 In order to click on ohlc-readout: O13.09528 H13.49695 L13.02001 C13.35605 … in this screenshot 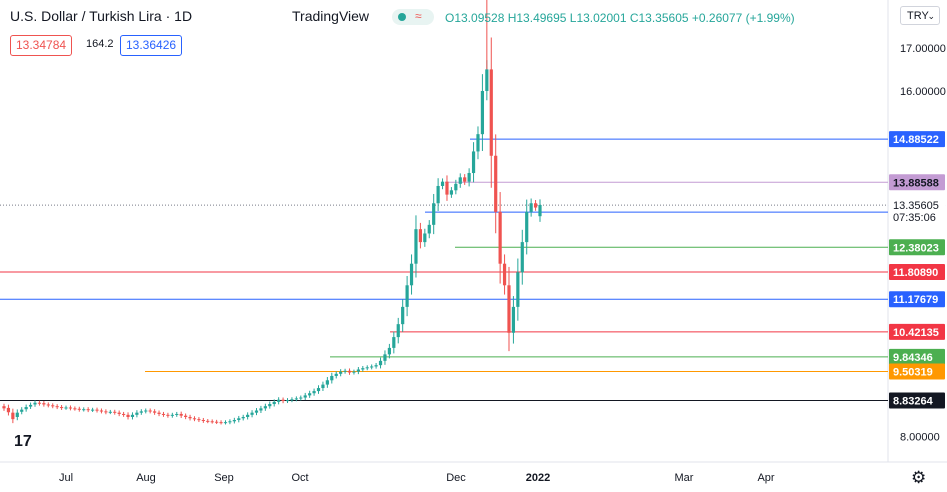, I will do `click(620, 18)`.